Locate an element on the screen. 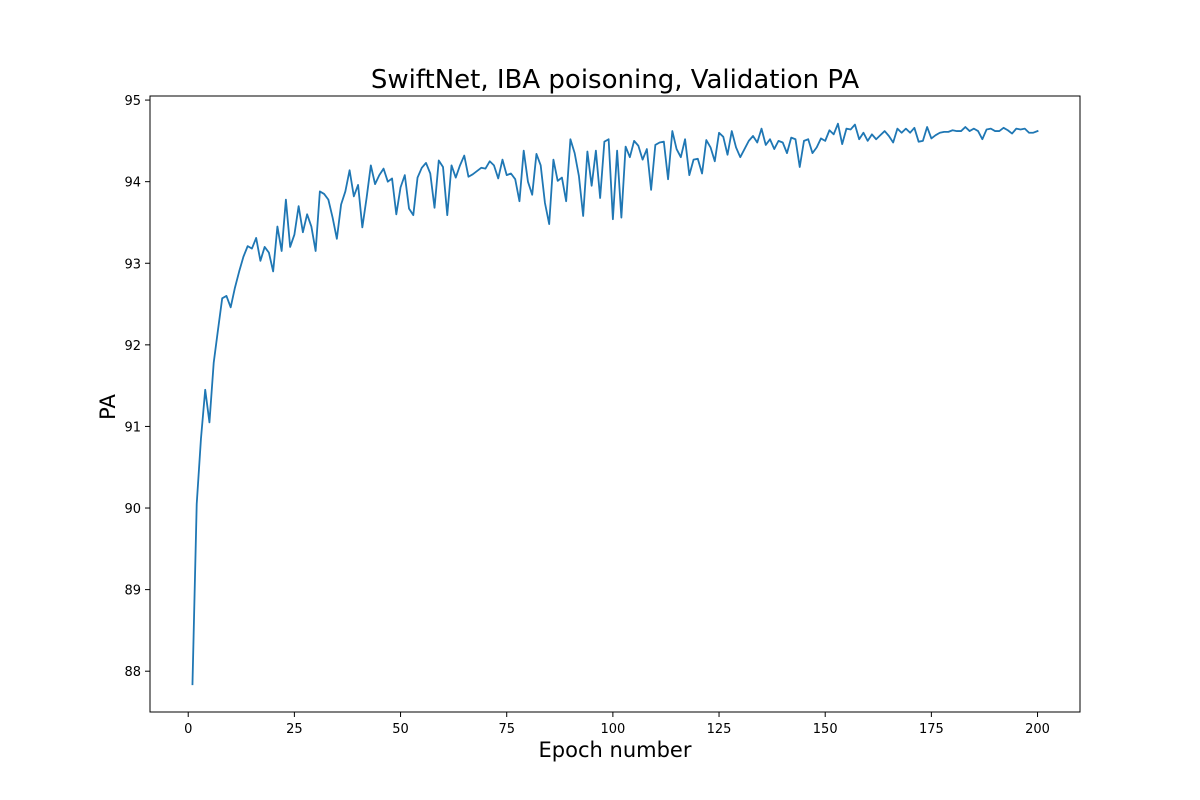 The width and height of the screenshot is (1200, 800). y-tick-label: 90 is located at coordinates (132, 509).